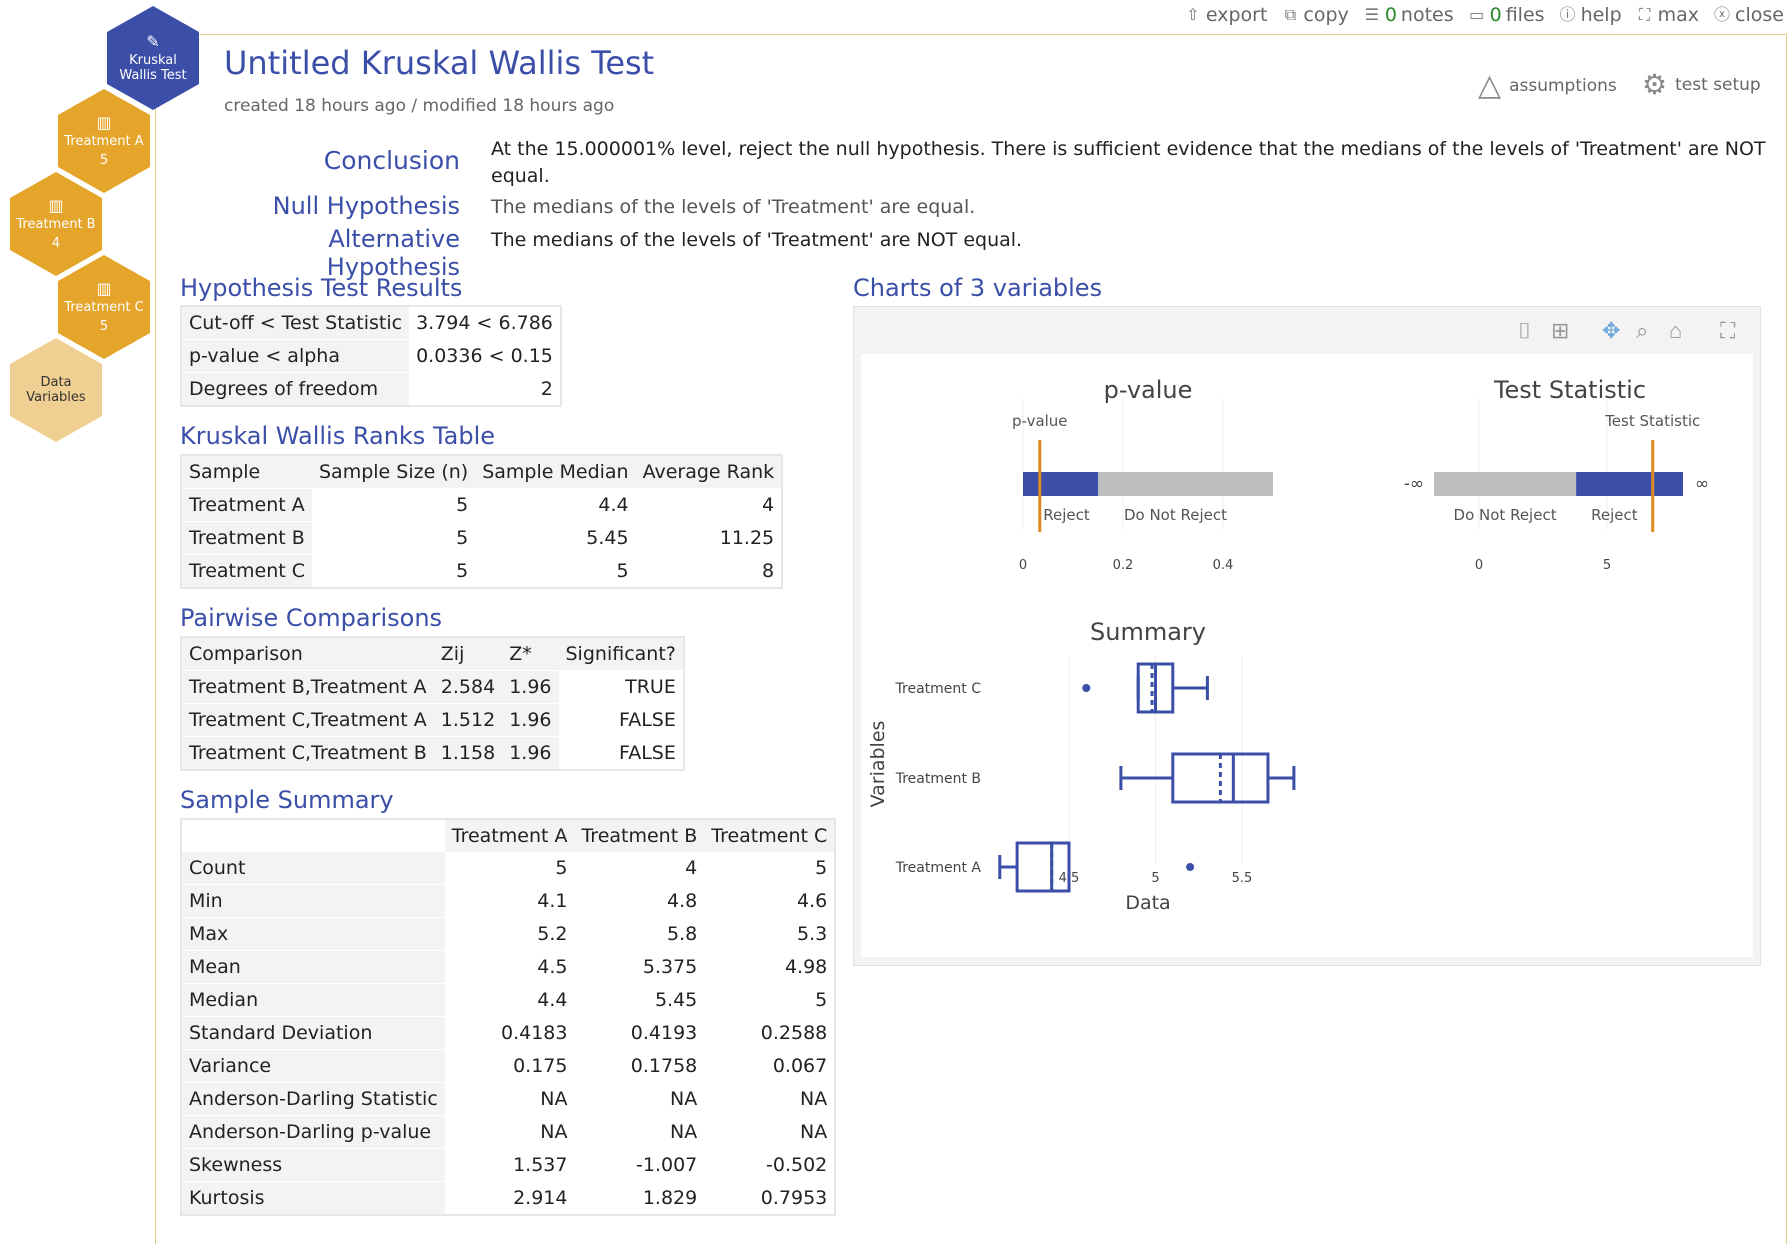 This screenshot has height=1244, width=1792. Describe the element at coordinates (56, 382) in the screenshot. I see `hex-data-label1: Data` at that location.